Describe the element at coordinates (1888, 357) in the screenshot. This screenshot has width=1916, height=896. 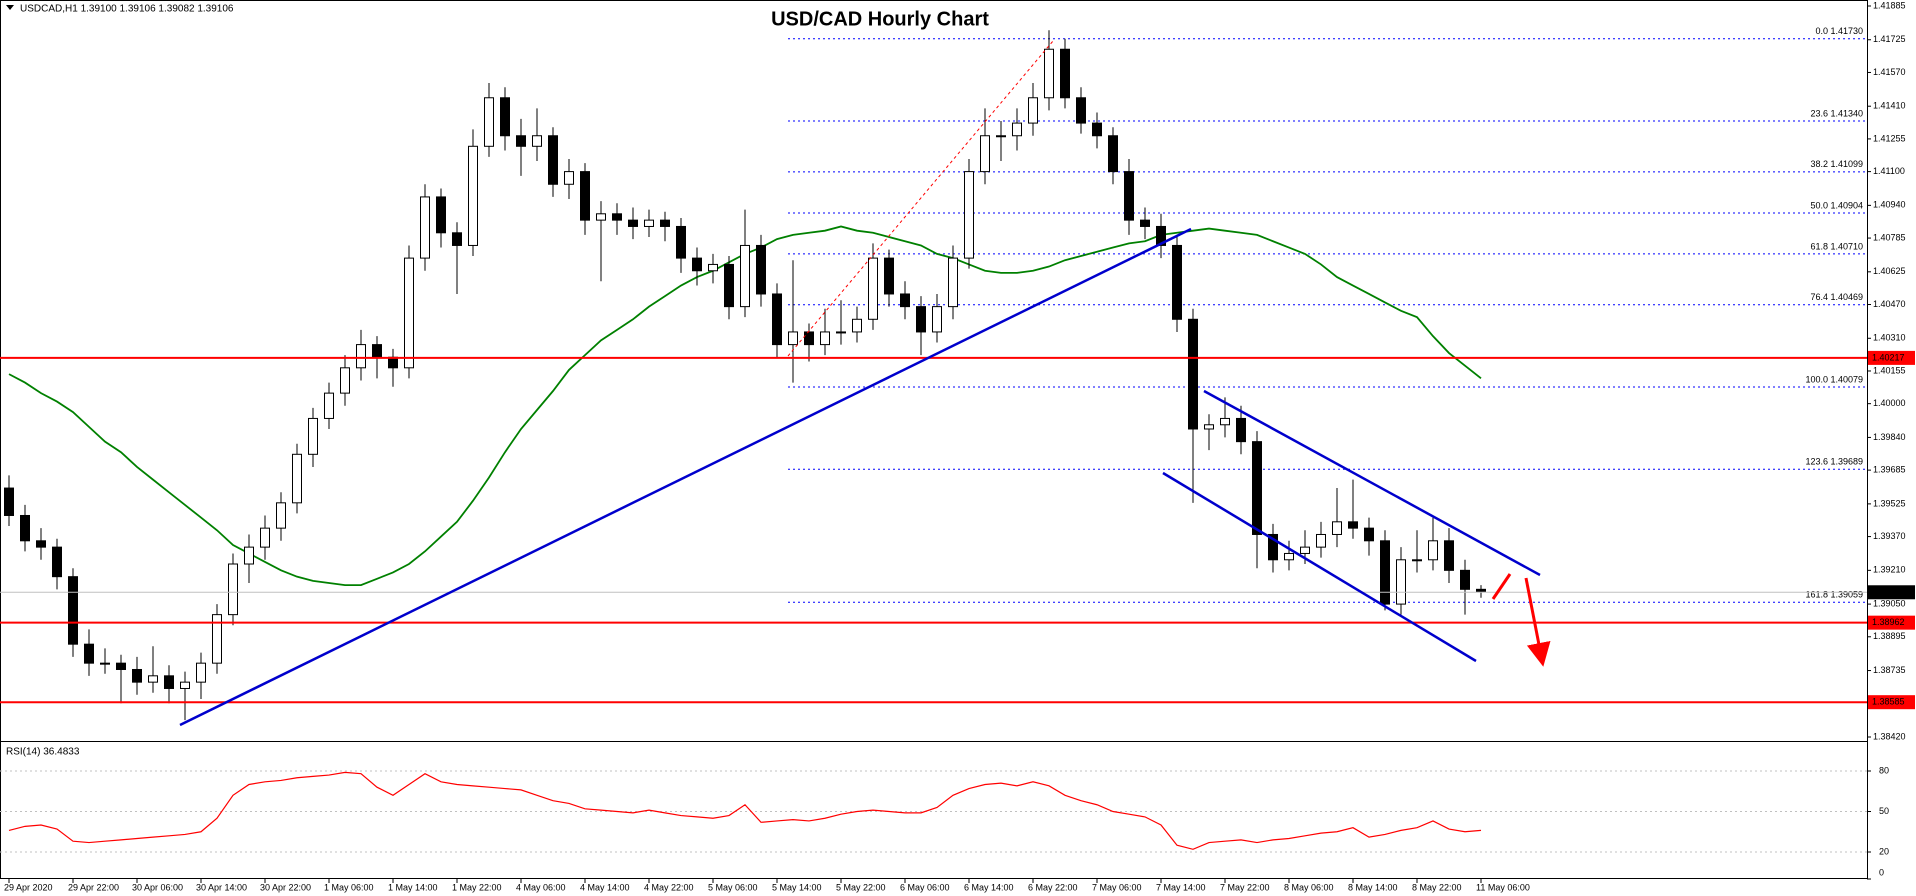
I see `level-label: 1.40217` at that location.